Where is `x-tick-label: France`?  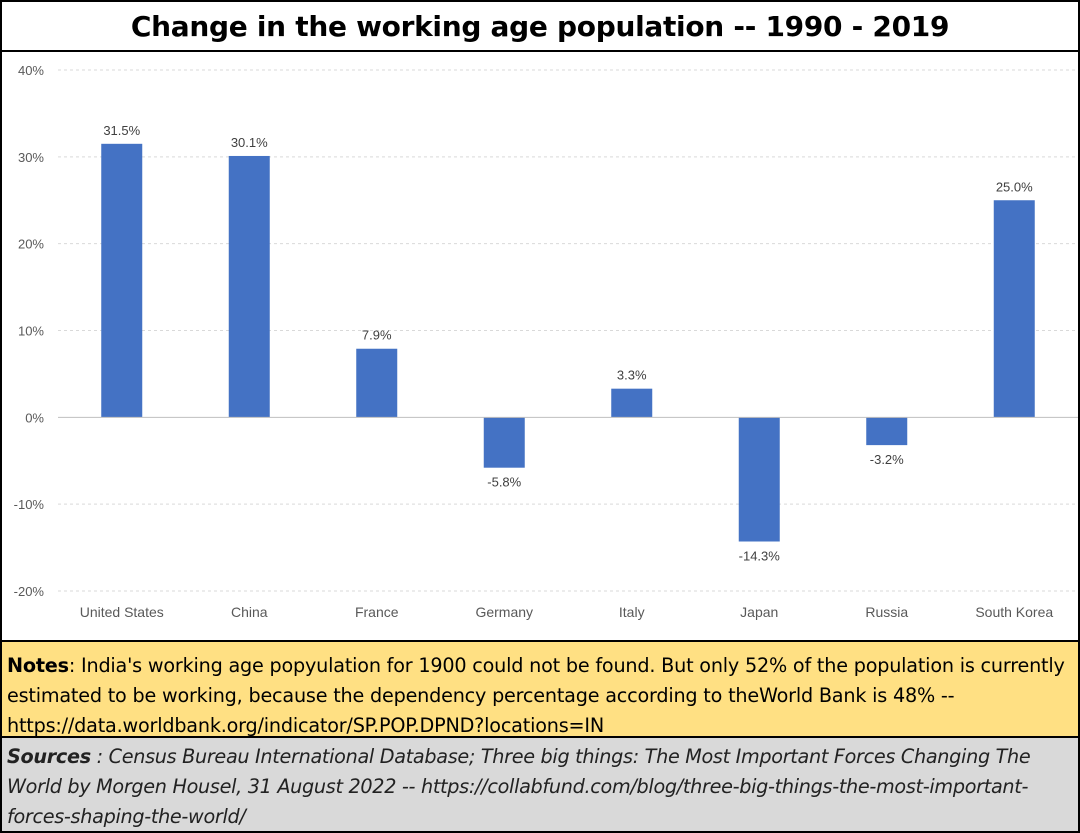
x-tick-label: France is located at coordinates (377, 612).